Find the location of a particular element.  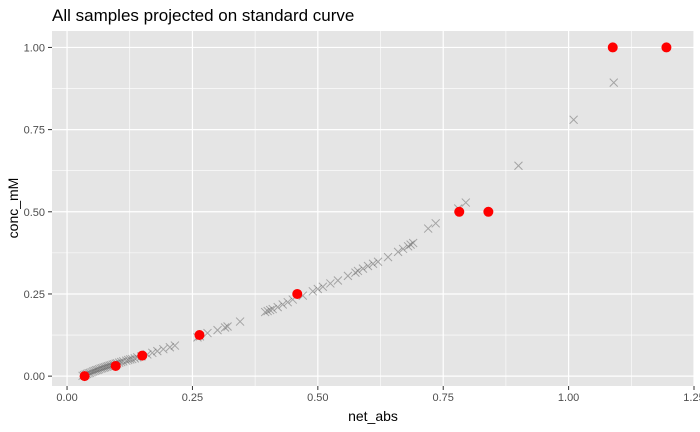

y-tick-label: 0.00 is located at coordinates (34, 377).